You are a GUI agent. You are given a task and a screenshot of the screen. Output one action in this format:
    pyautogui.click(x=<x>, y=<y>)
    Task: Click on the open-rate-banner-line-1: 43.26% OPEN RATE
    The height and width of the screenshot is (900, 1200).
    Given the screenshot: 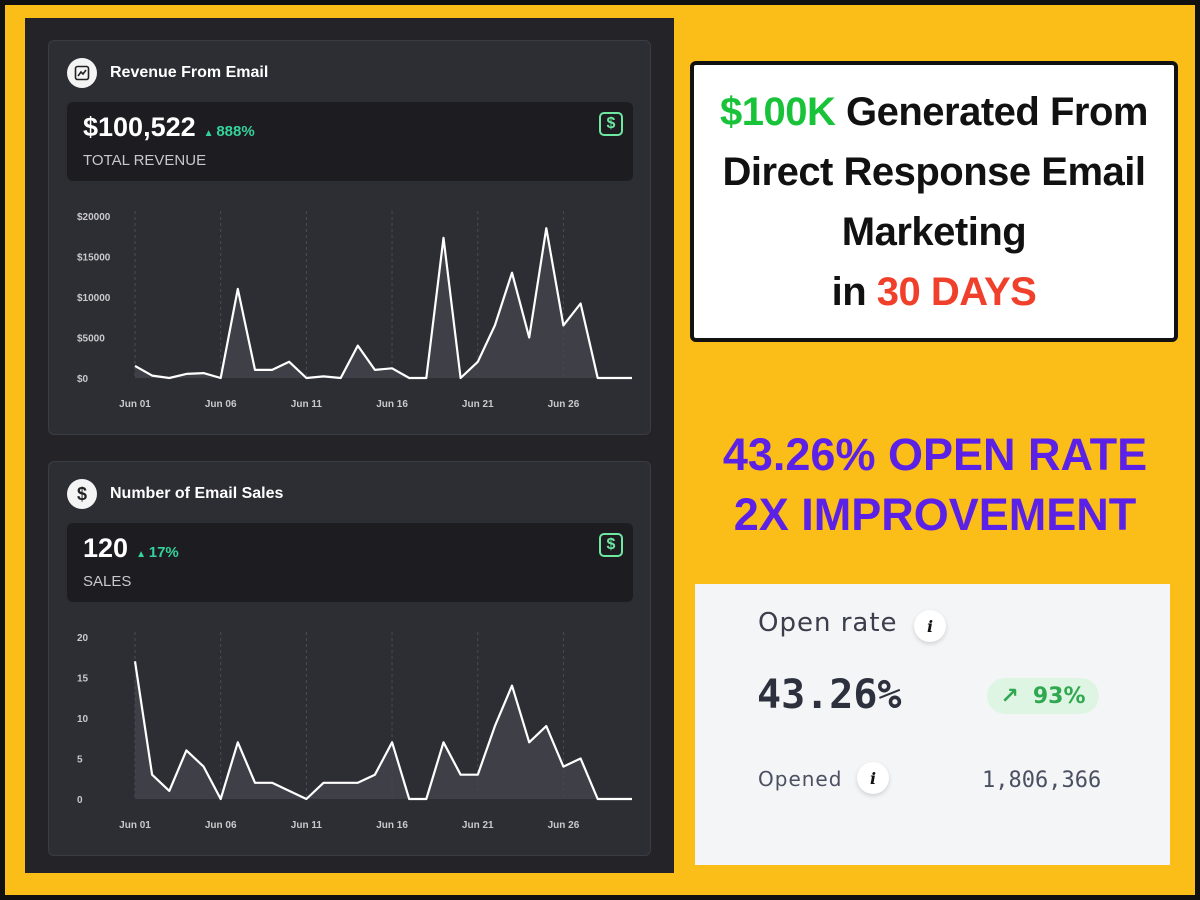 What is the action you would take?
    pyautogui.click(x=935, y=454)
    